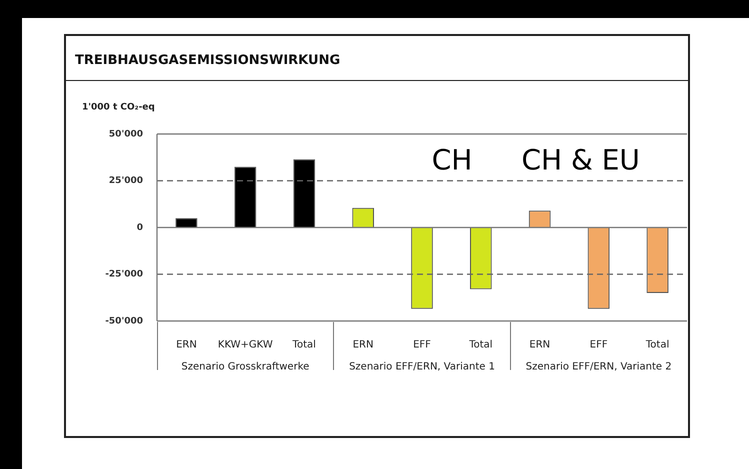  Describe the element at coordinates (452, 159) in the screenshot. I see `annotation: CH` at that location.